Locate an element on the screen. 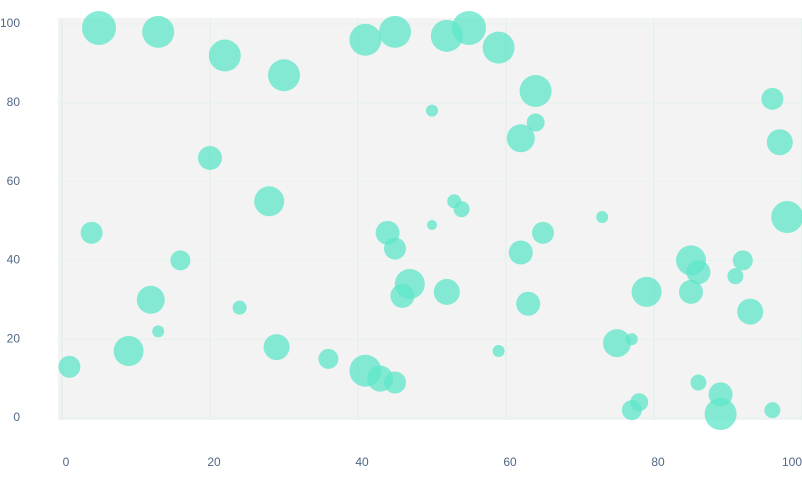 The height and width of the screenshot is (479, 802). y-tick-label: 40 is located at coordinates (14, 260).